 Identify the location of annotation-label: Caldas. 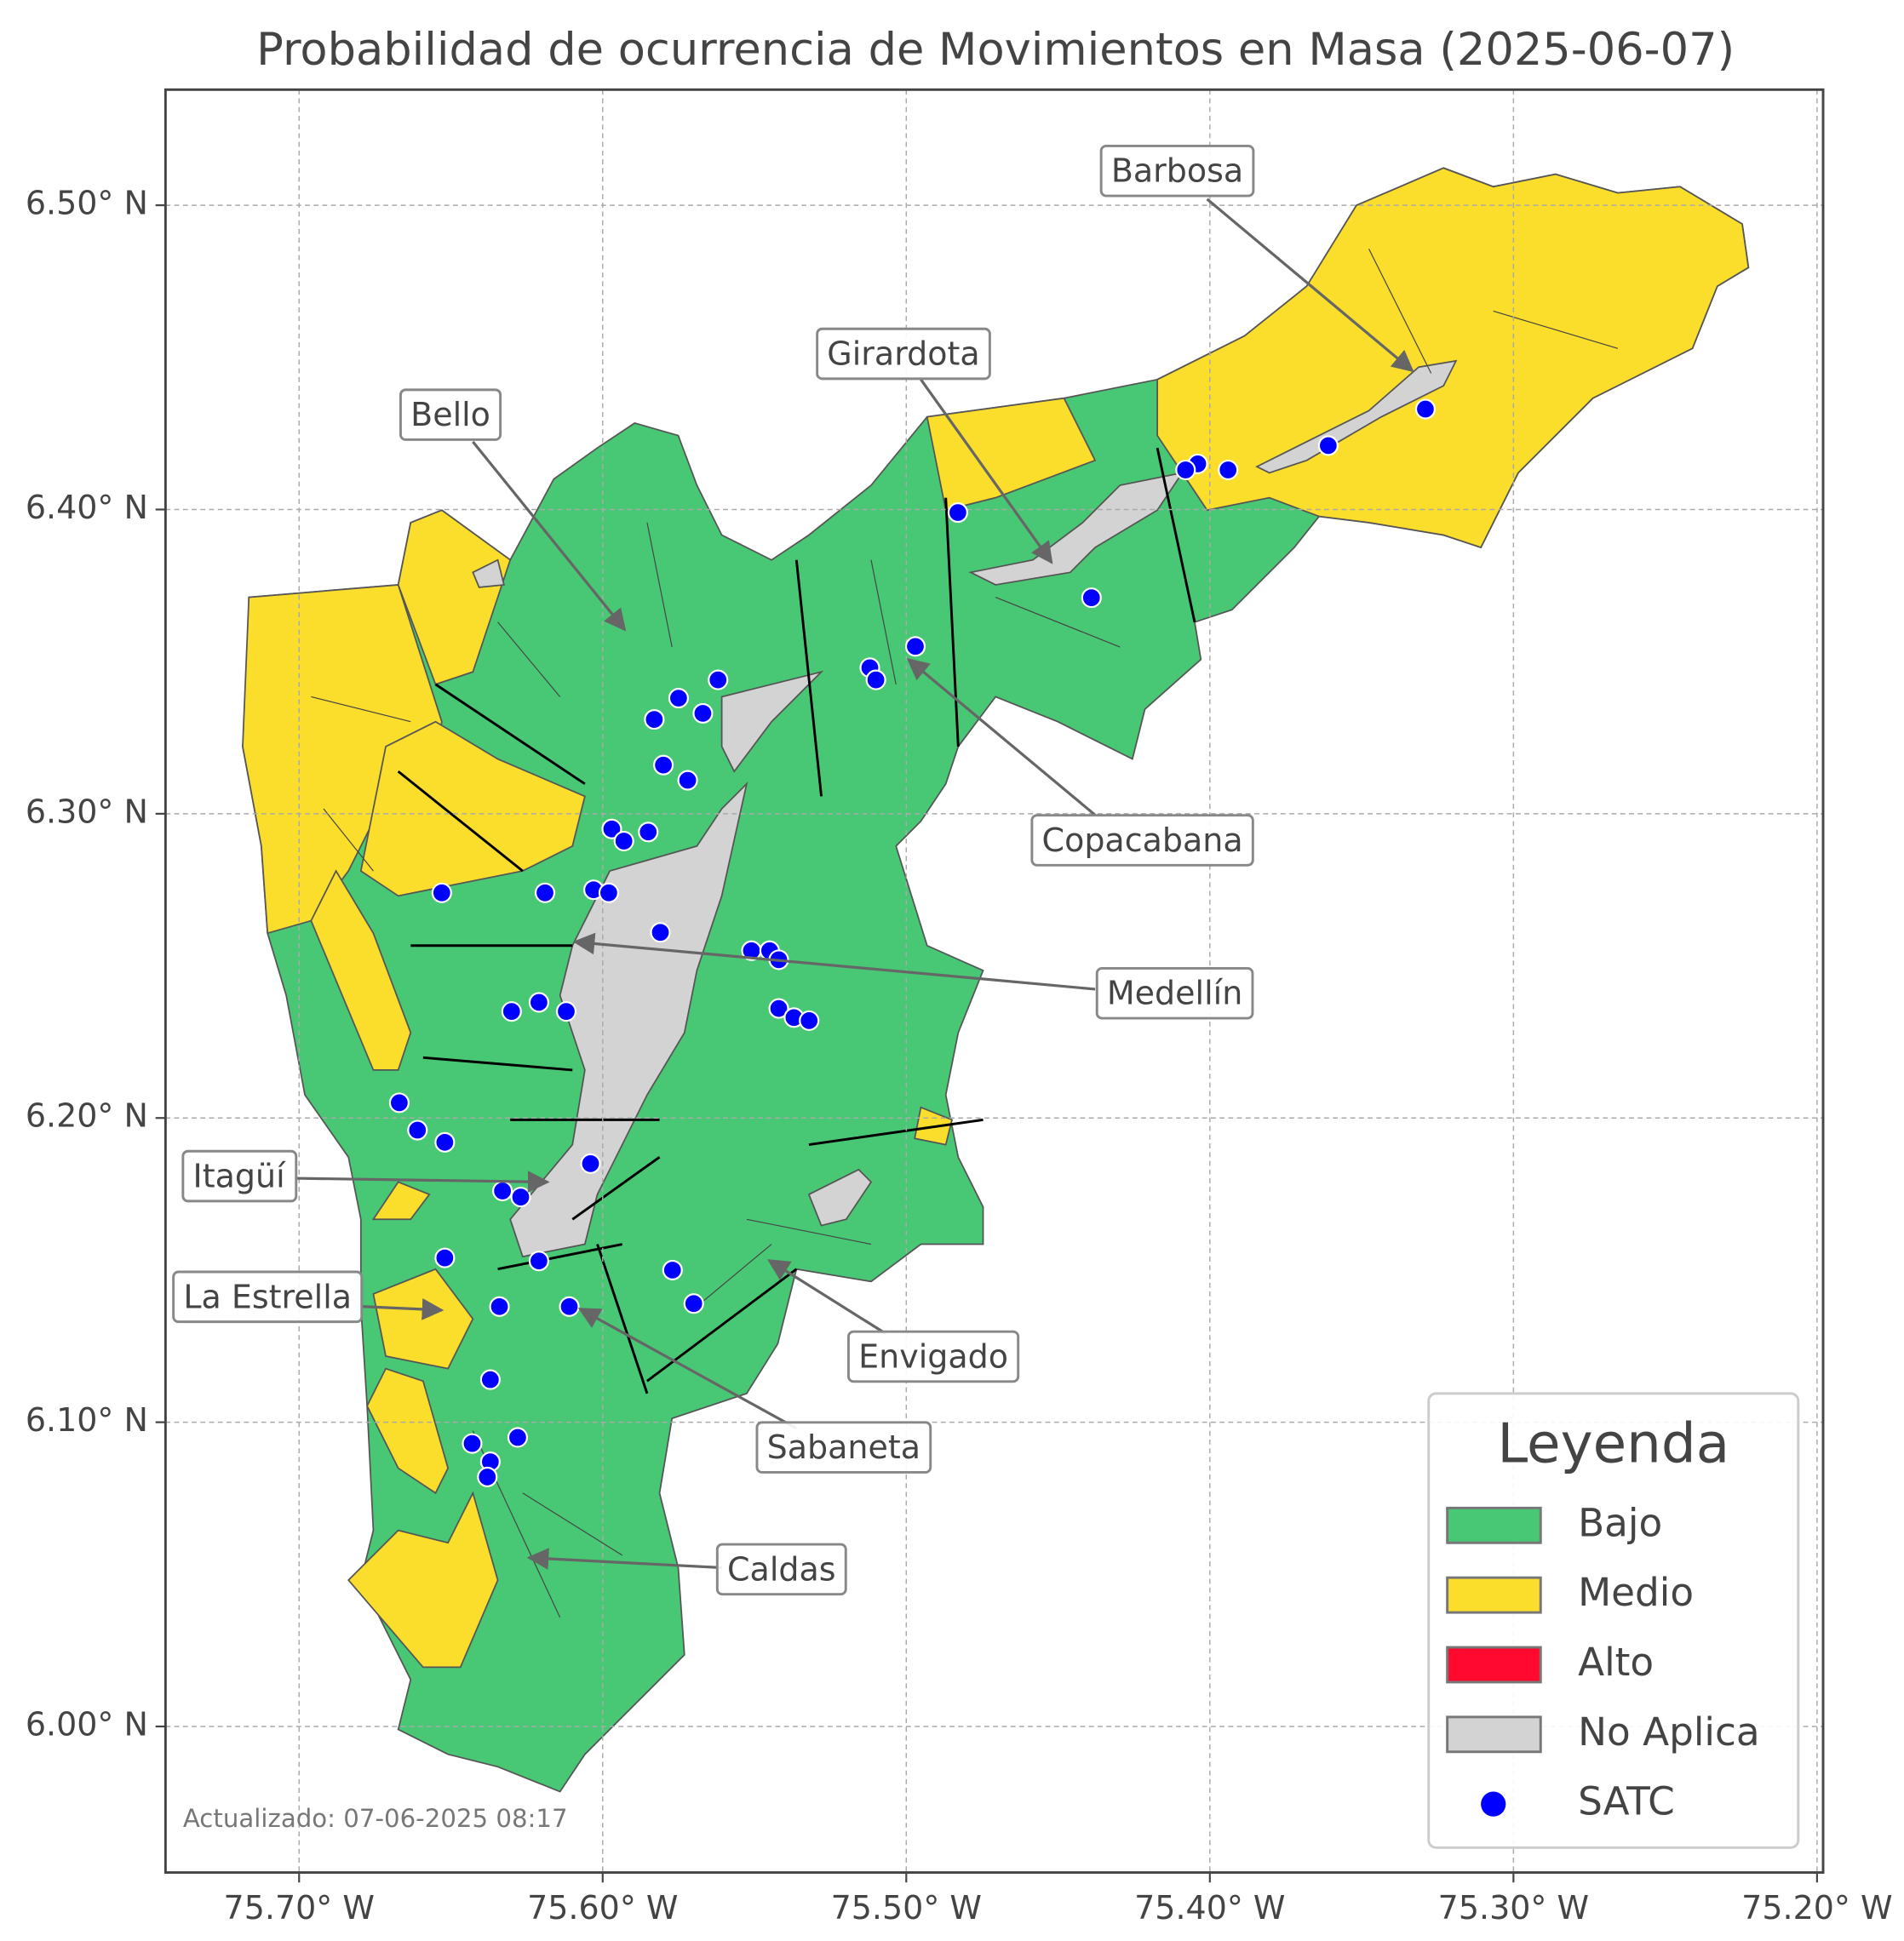
(781, 1569).